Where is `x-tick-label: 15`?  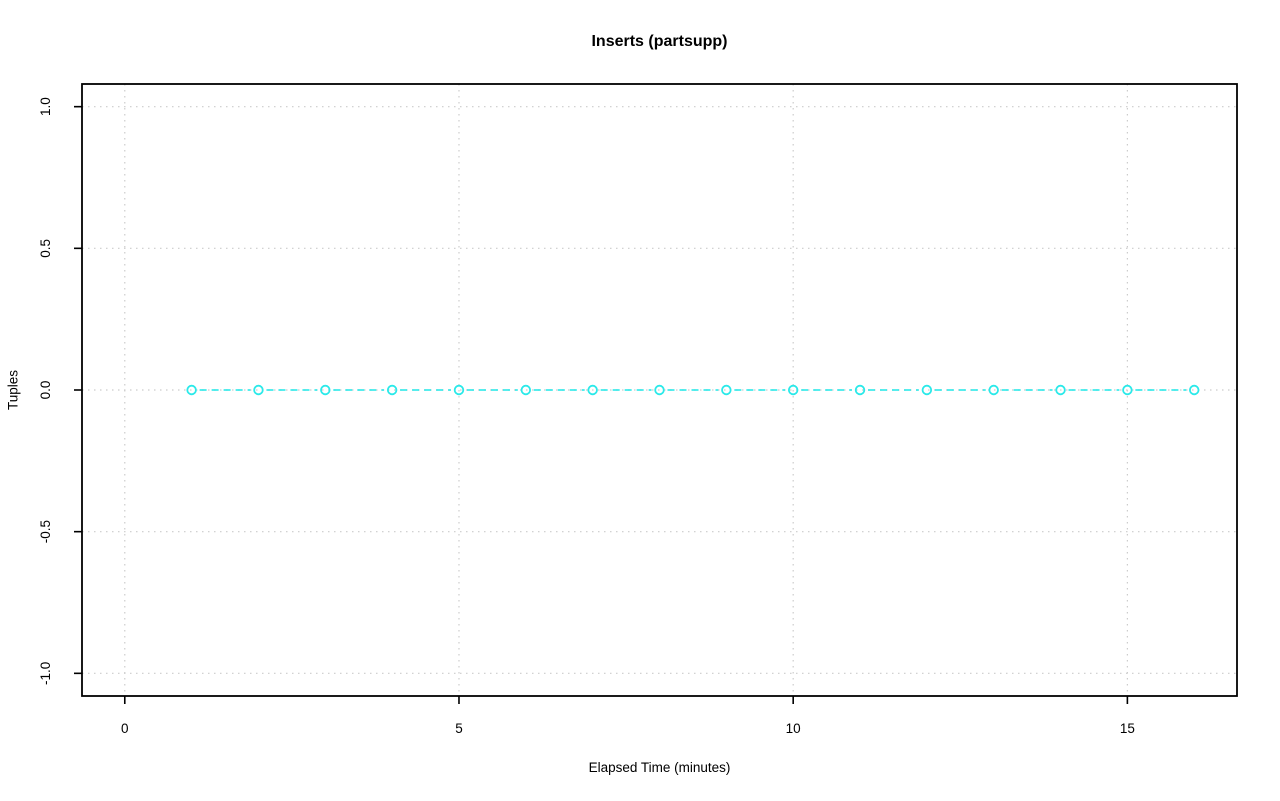
x-tick-label: 15 is located at coordinates (1127, 728).